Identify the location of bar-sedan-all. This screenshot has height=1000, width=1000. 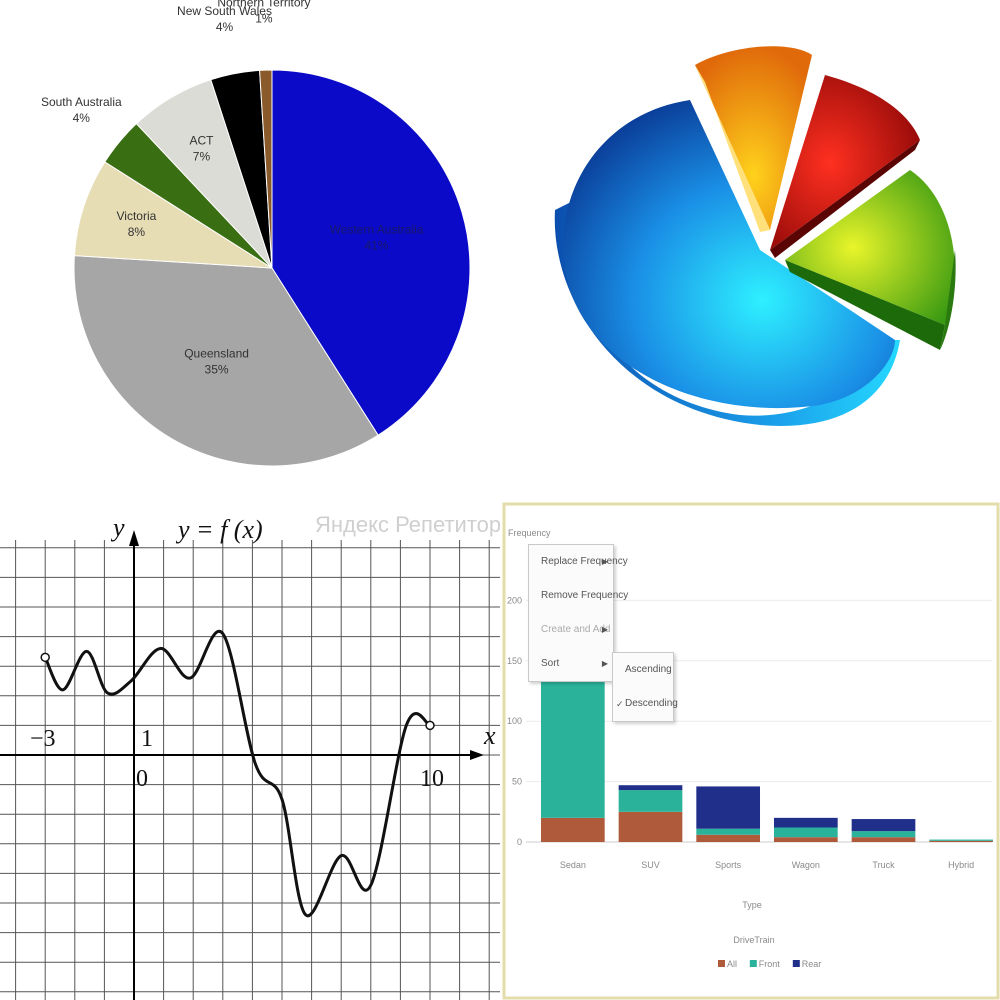
(572, 829).